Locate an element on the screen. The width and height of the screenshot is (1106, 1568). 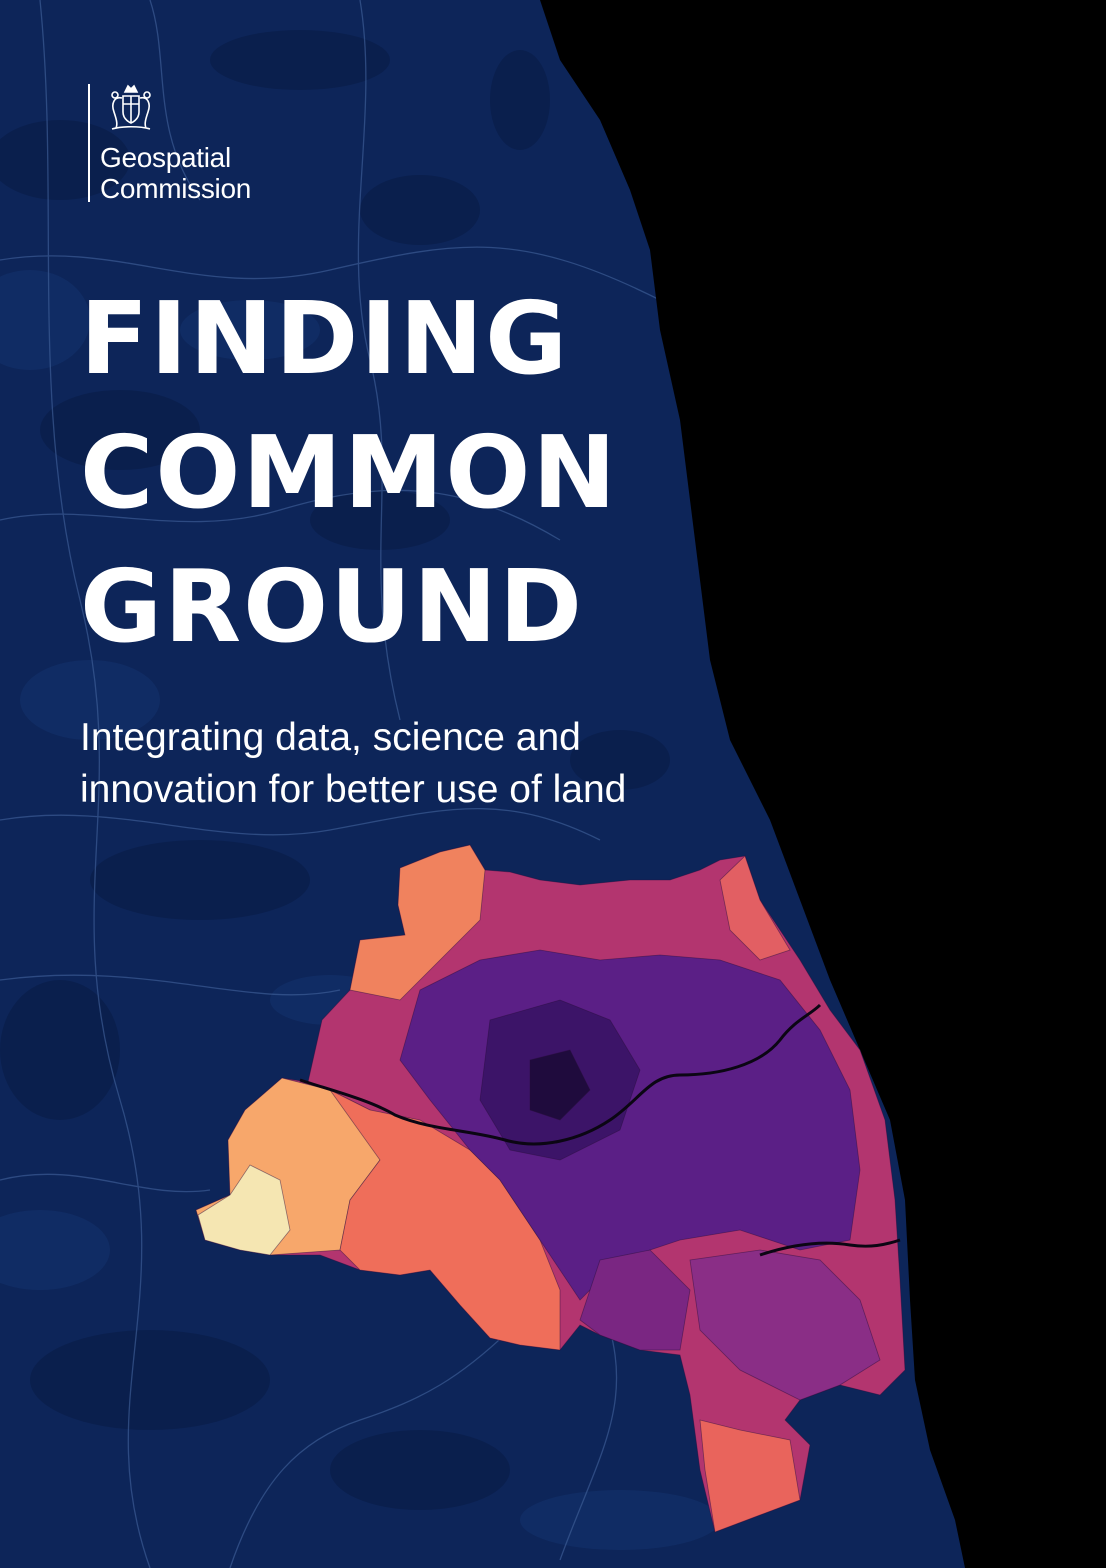
organisation-name: Geospatial Commission is located at coordinates (175, 173).